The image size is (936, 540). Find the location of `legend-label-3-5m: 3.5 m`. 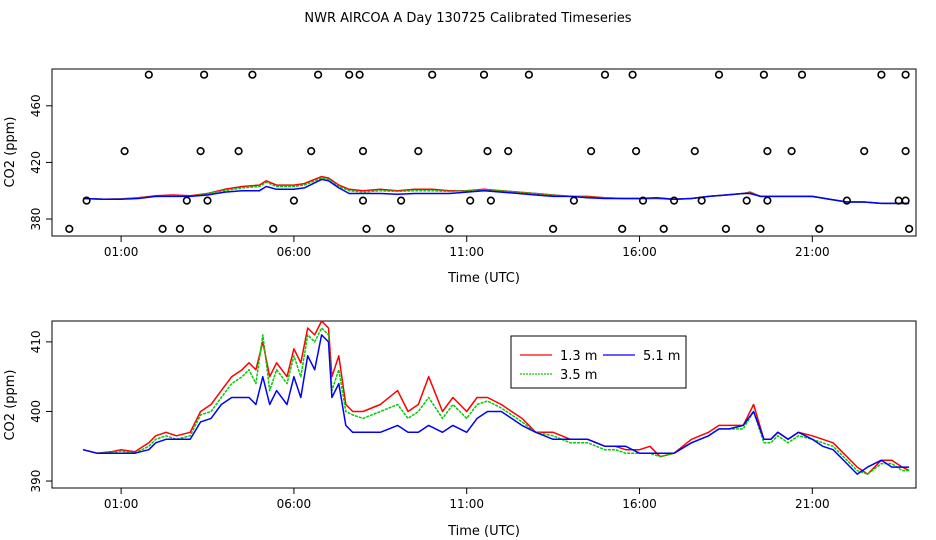

legend-label-3-5m: 3.5 m is located at coordinates (578, 375).